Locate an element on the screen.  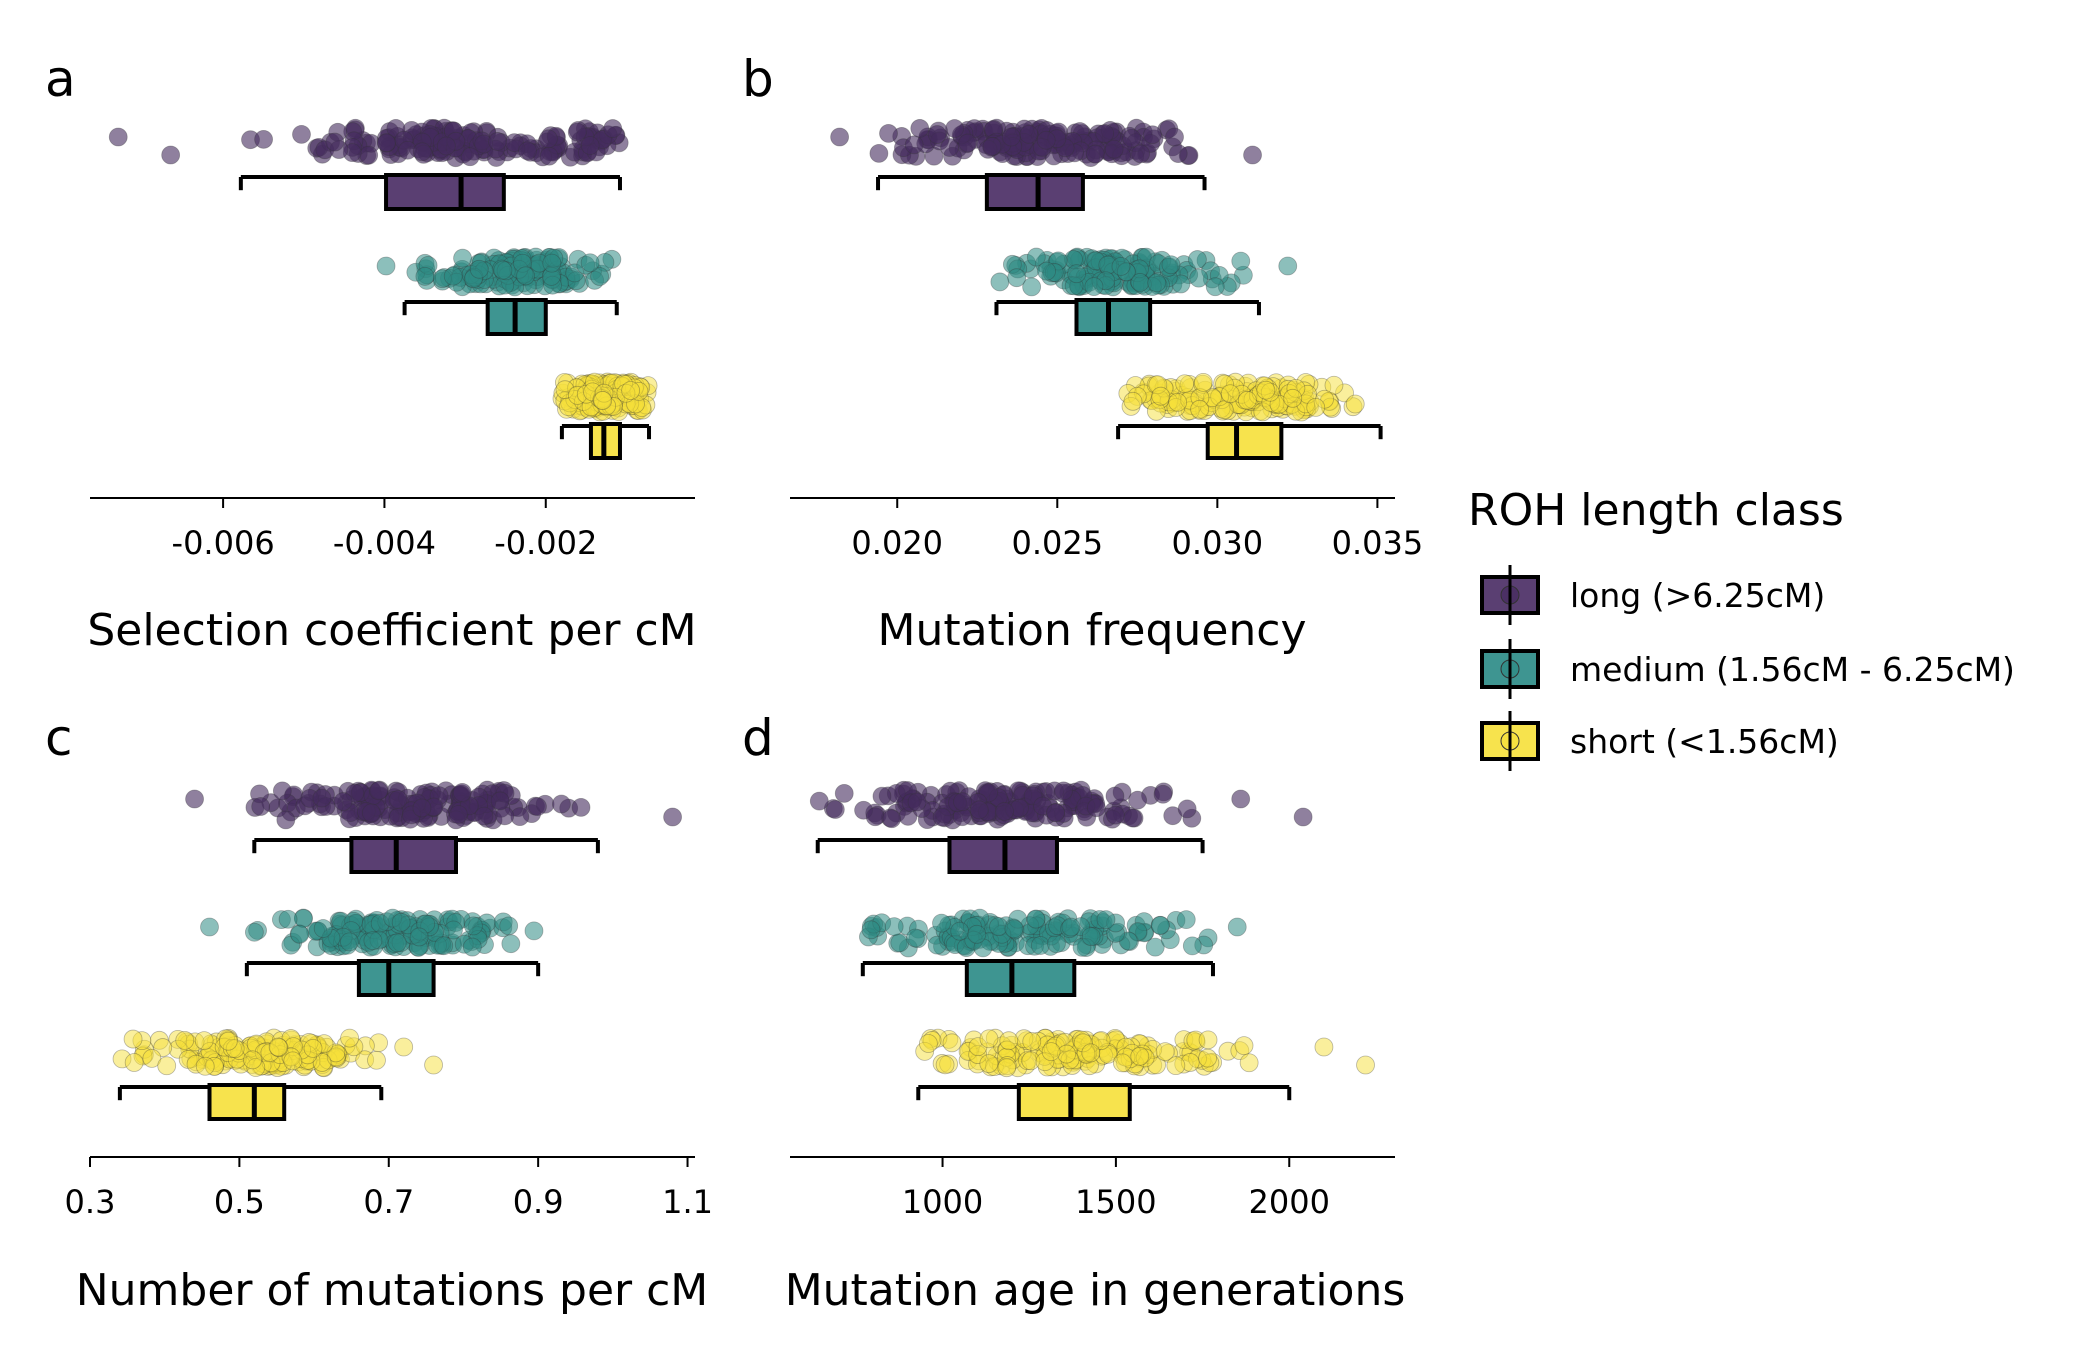
x-ticks-b: 0.020 0.025 0.030 0.035 is located at coordinates (1137, 530).